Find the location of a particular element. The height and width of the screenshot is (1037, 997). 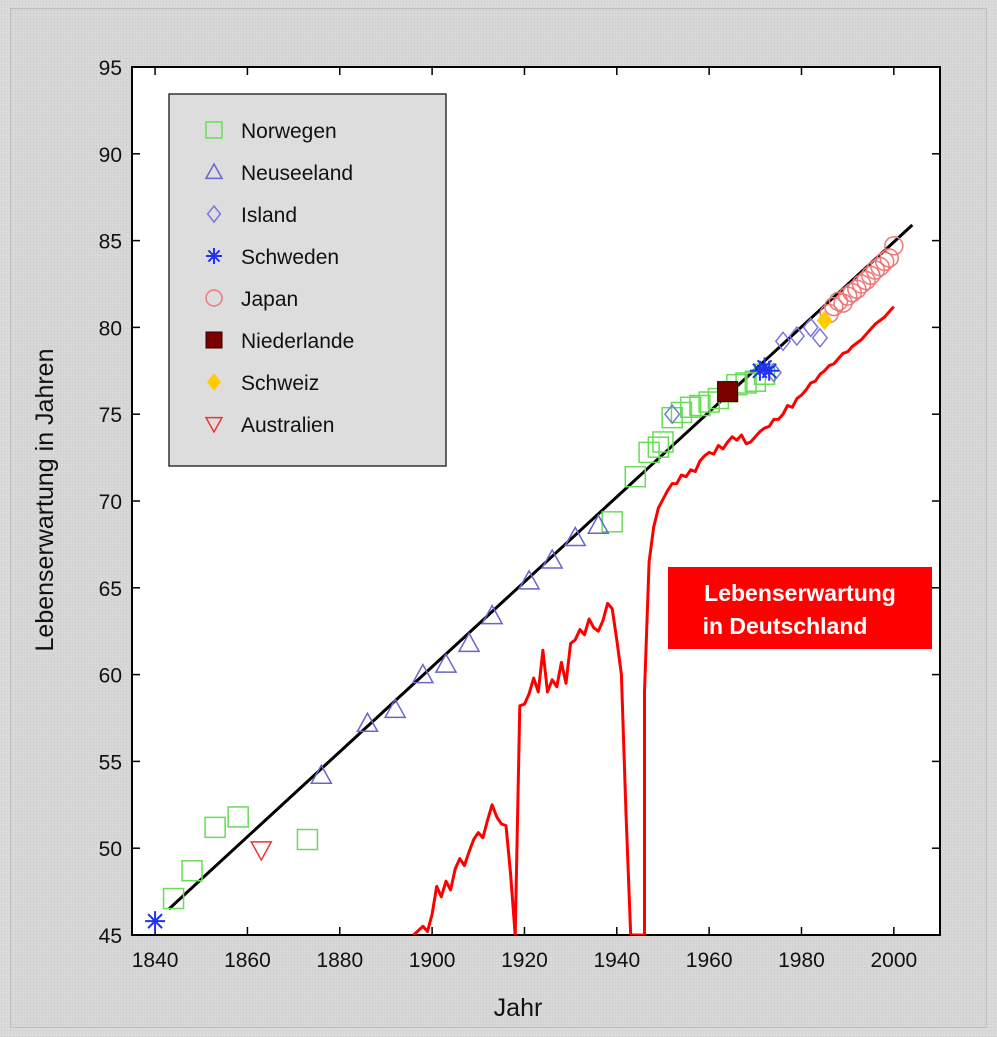

x-tick-label: 1960 is located at coordinates (709, 960).